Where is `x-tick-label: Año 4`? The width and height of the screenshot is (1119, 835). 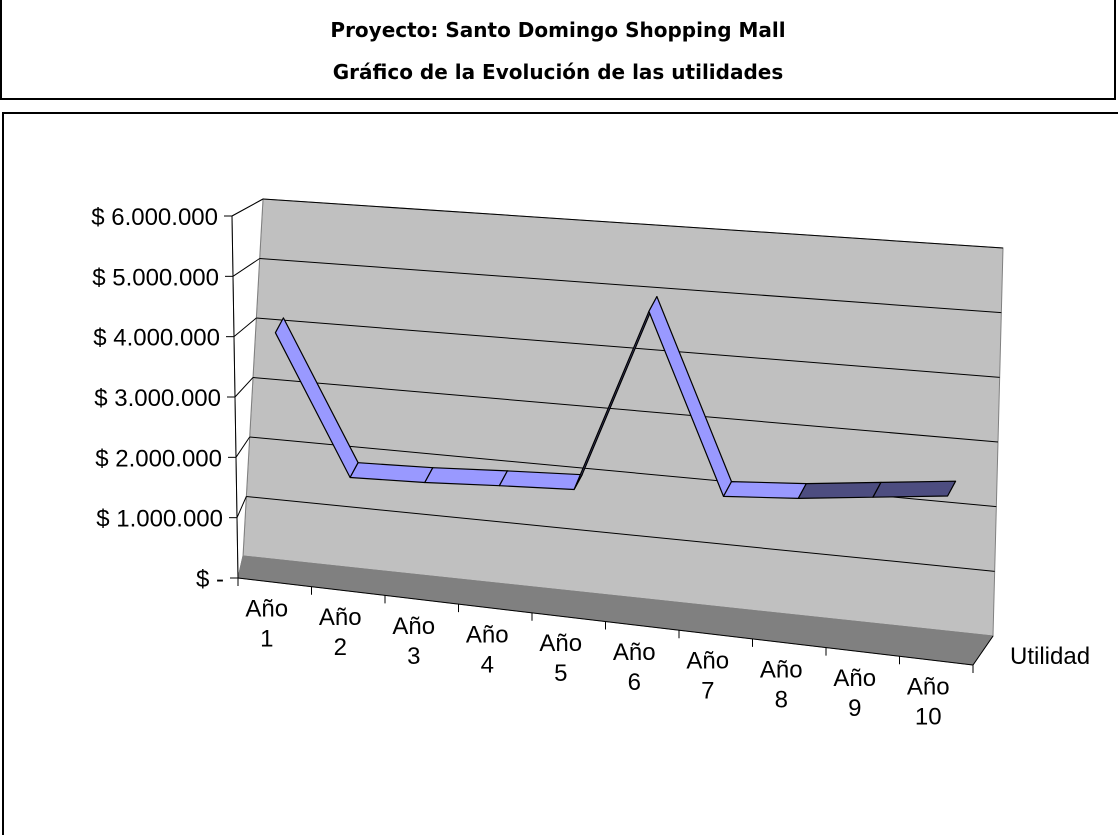
x-tick-label: Año 4 is located at coordinates (487, 649).